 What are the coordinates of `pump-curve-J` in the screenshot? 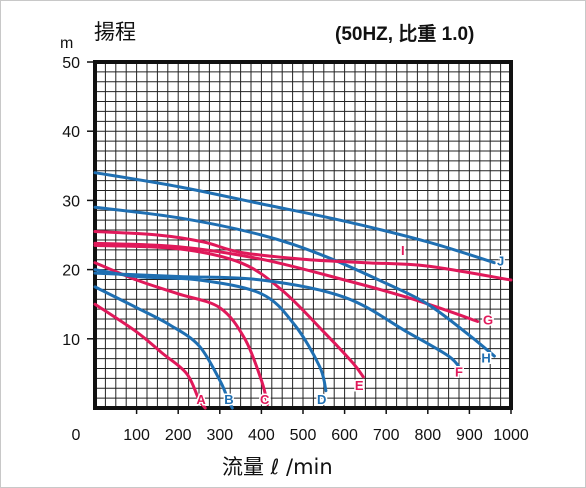 It's located at (294, 218).